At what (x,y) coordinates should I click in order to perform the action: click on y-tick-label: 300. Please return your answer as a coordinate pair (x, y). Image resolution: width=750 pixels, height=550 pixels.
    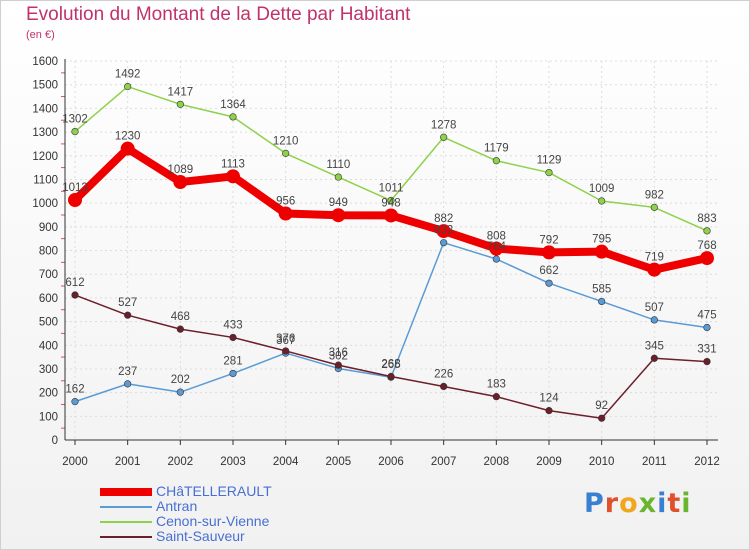
    Looking at the image, I should click on (48, 370).